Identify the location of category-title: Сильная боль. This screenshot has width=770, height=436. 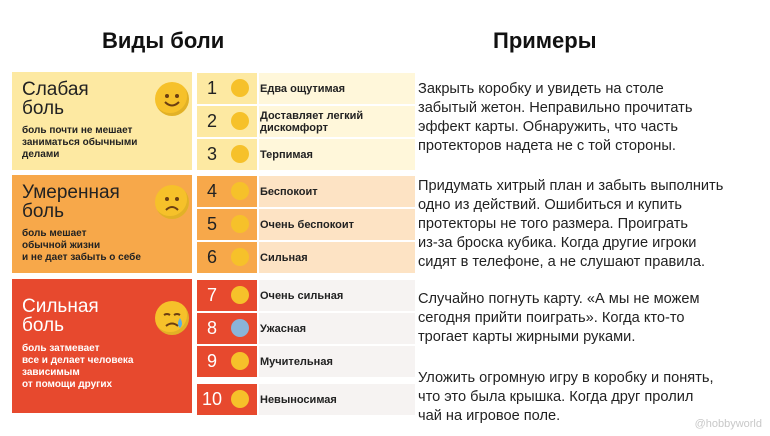
(60, 316).